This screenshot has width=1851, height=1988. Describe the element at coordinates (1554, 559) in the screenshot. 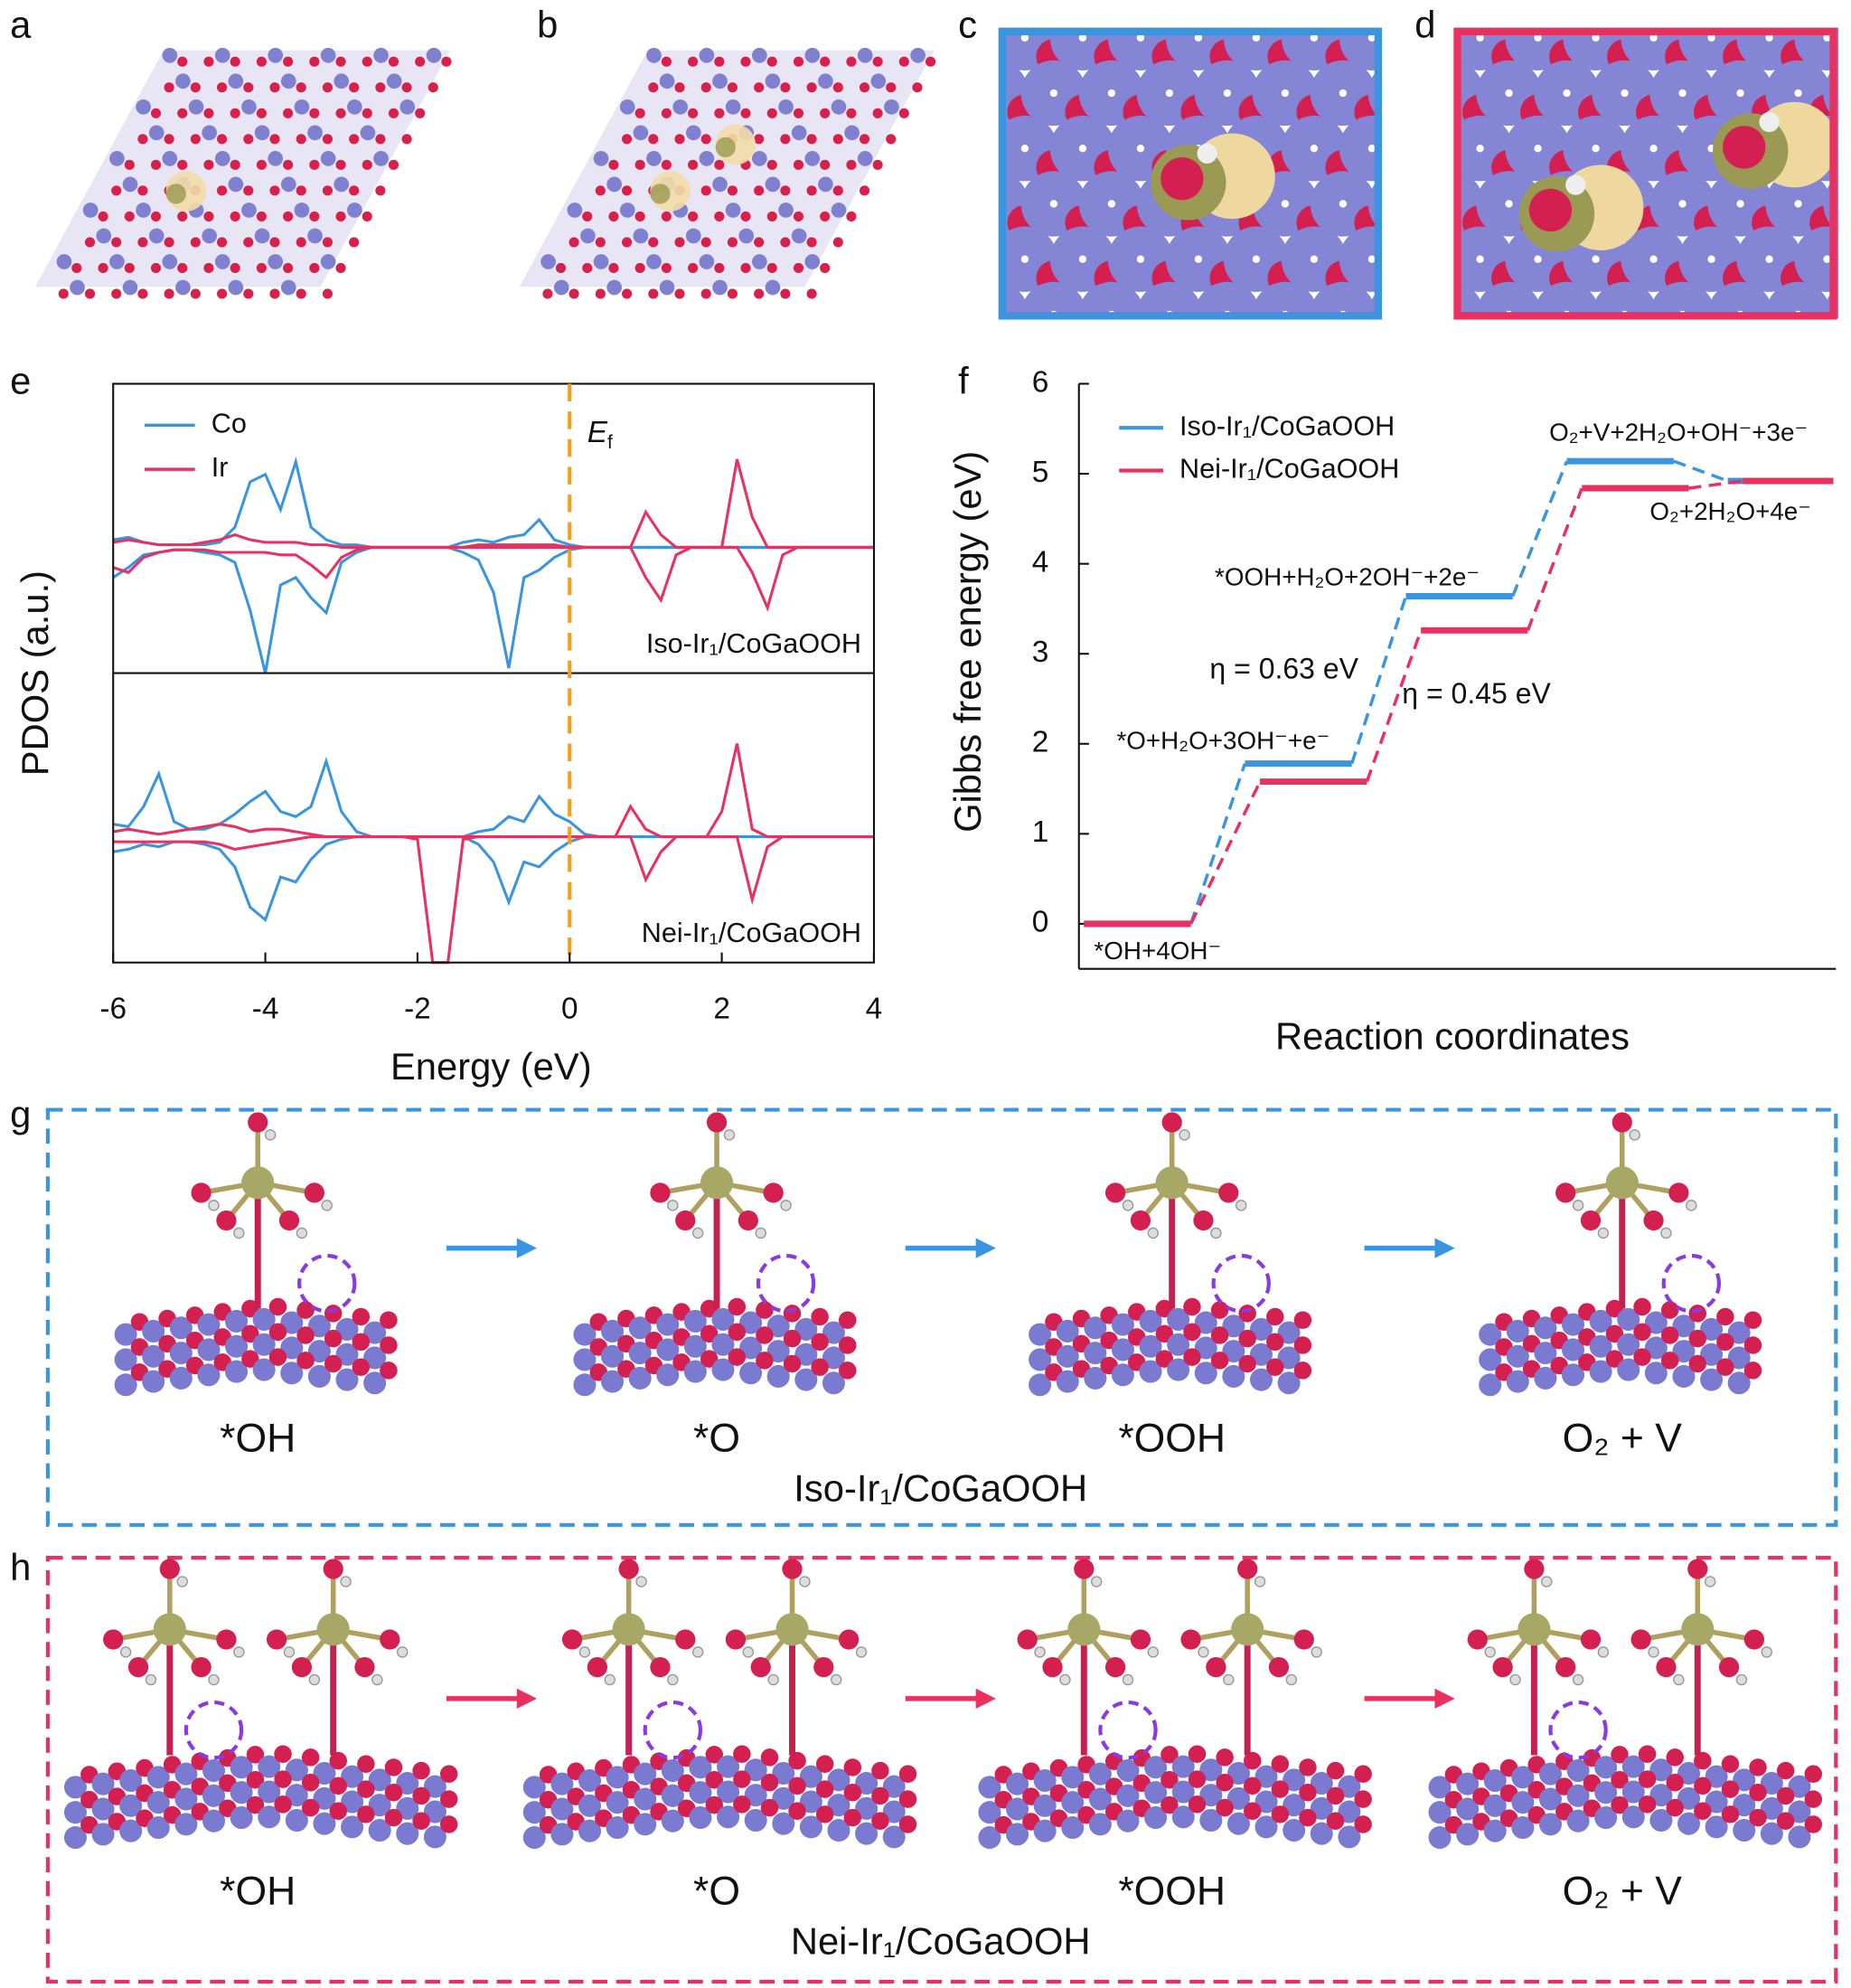

I see `transition-connector` at that location.